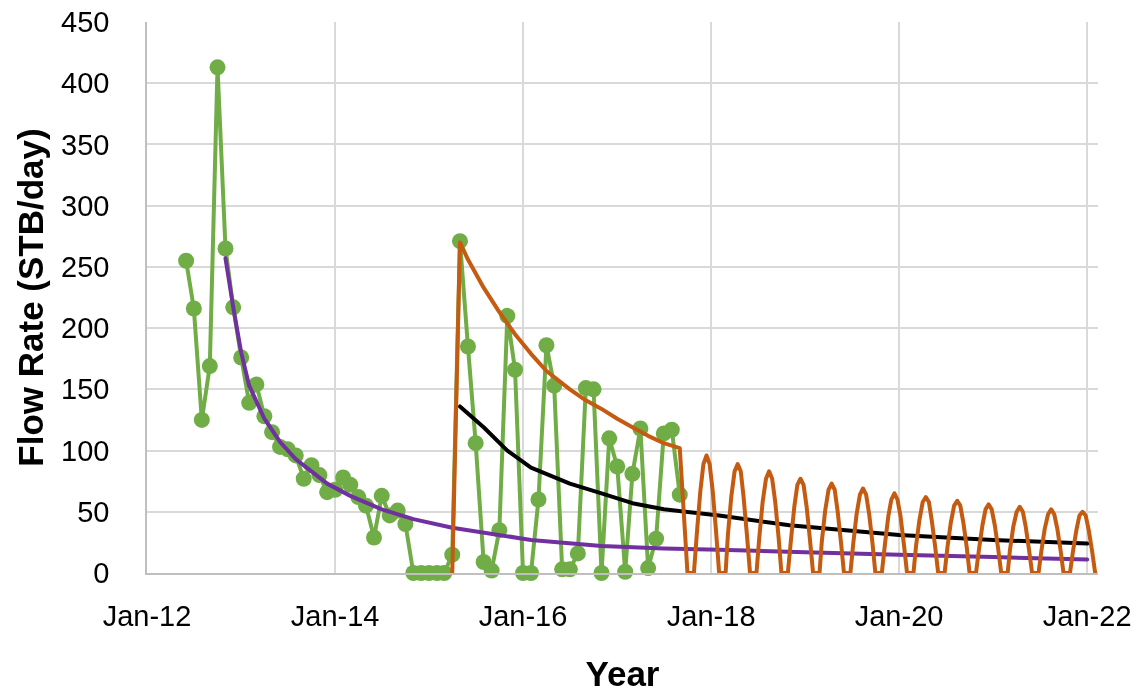 The height and width of the screenshot is (693, 1138). Describe the element at coordinates (523, 615) in the screenshot. I see `x-tick-label: Jan-16` at that location.